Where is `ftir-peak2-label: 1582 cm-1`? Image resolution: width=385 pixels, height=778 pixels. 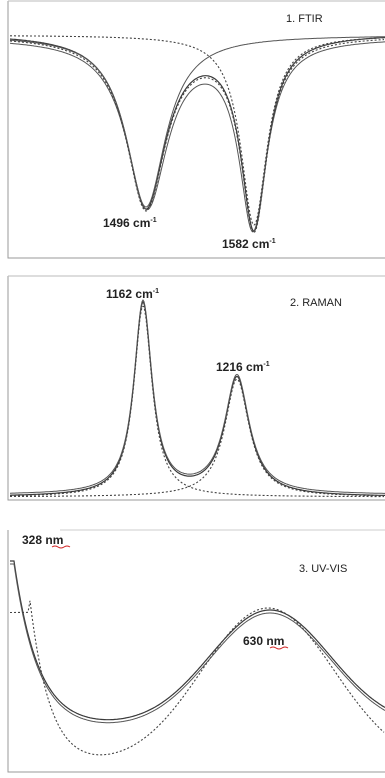
ftir-peak2-label: 1582 cm-1 is located at coordinates (249, 244).